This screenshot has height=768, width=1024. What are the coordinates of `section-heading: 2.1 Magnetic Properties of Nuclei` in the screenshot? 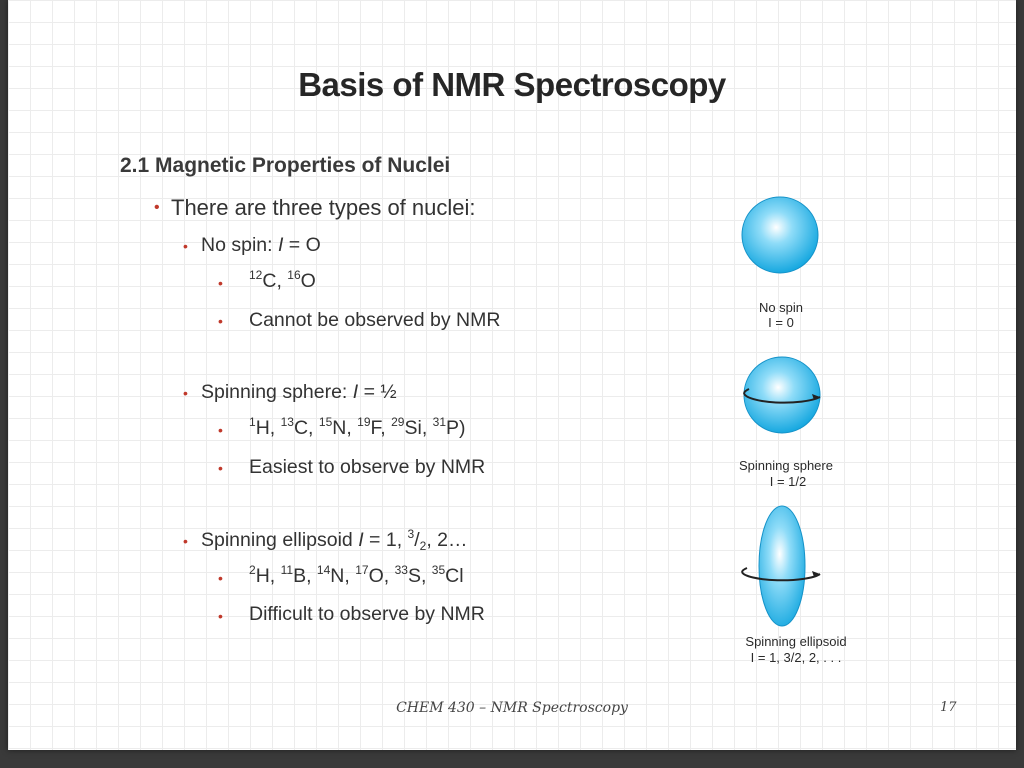 It's located at (285, 165).